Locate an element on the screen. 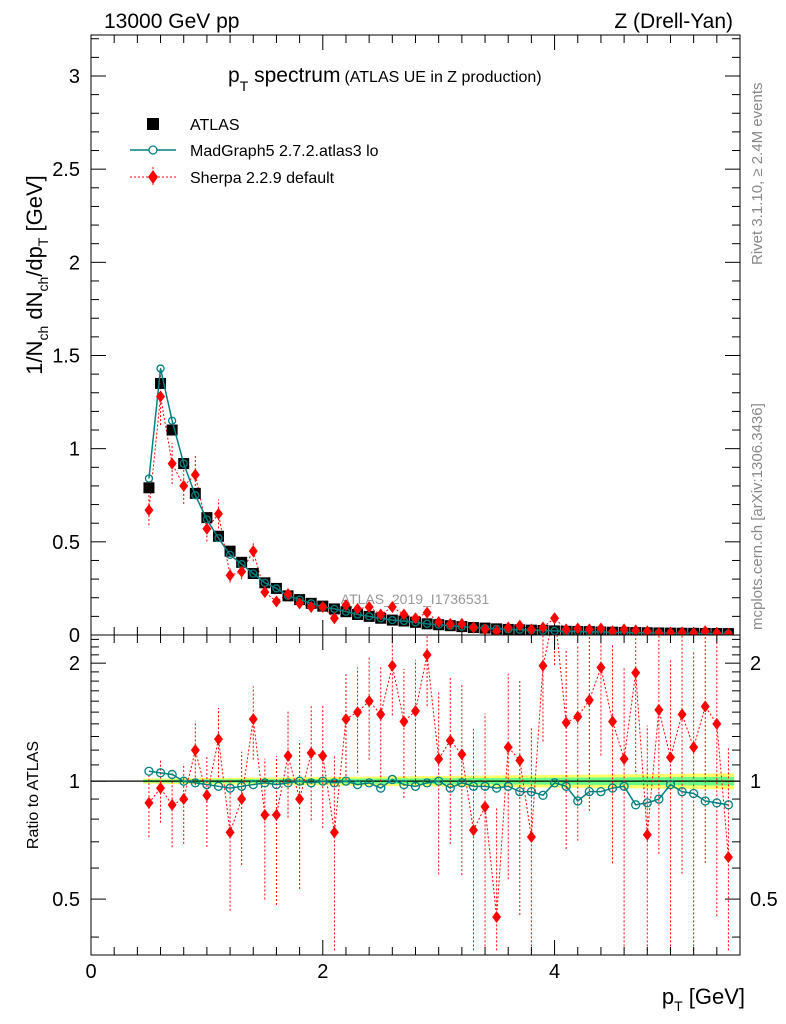 Image resolution: width=786 pixels, height=1024 pixels. mcplots-note: mcplots.cern.ch [arXiv:1306.3436] is located at coordinates (757, 516).